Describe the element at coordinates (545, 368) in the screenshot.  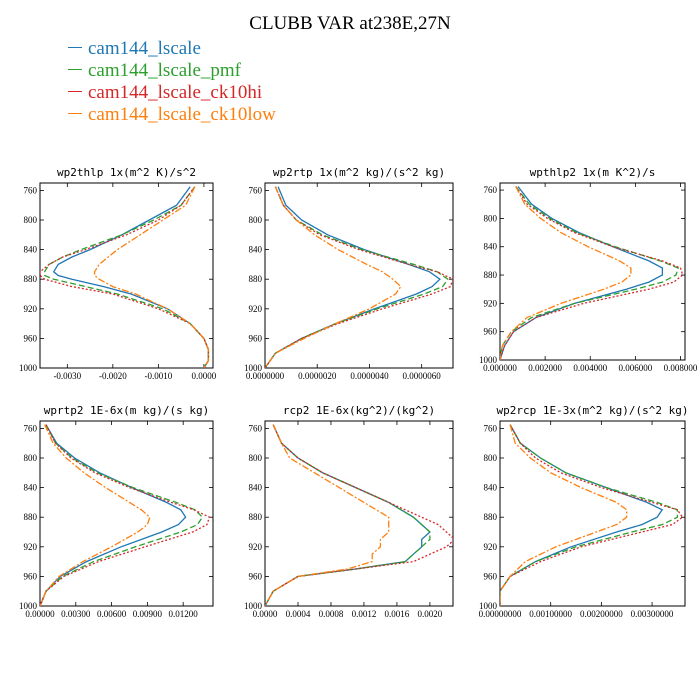
I see `x-tick-label: 0.002000` at that location.